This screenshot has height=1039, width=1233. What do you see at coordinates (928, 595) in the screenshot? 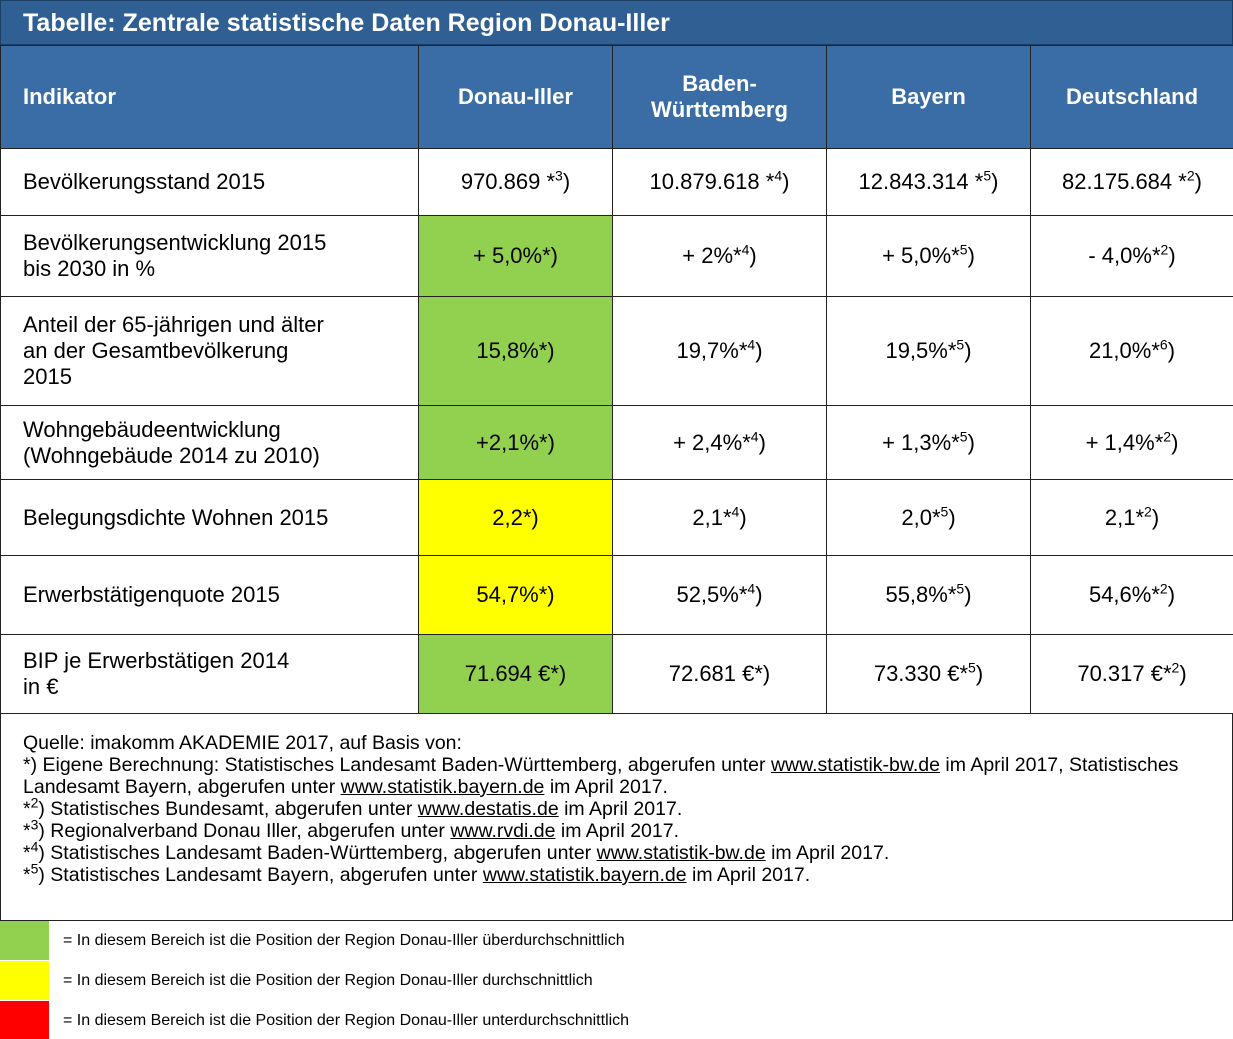
I see `value-cell: 55,8%*5)` at bounding box center [928, 595].